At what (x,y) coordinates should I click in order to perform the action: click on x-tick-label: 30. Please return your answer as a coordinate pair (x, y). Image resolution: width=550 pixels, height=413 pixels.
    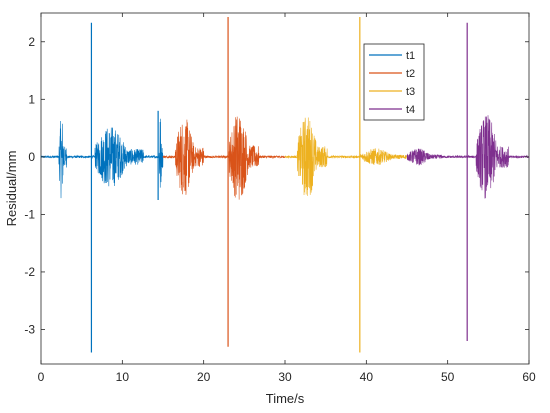
    Looking at the image, I should click on (285, 377).